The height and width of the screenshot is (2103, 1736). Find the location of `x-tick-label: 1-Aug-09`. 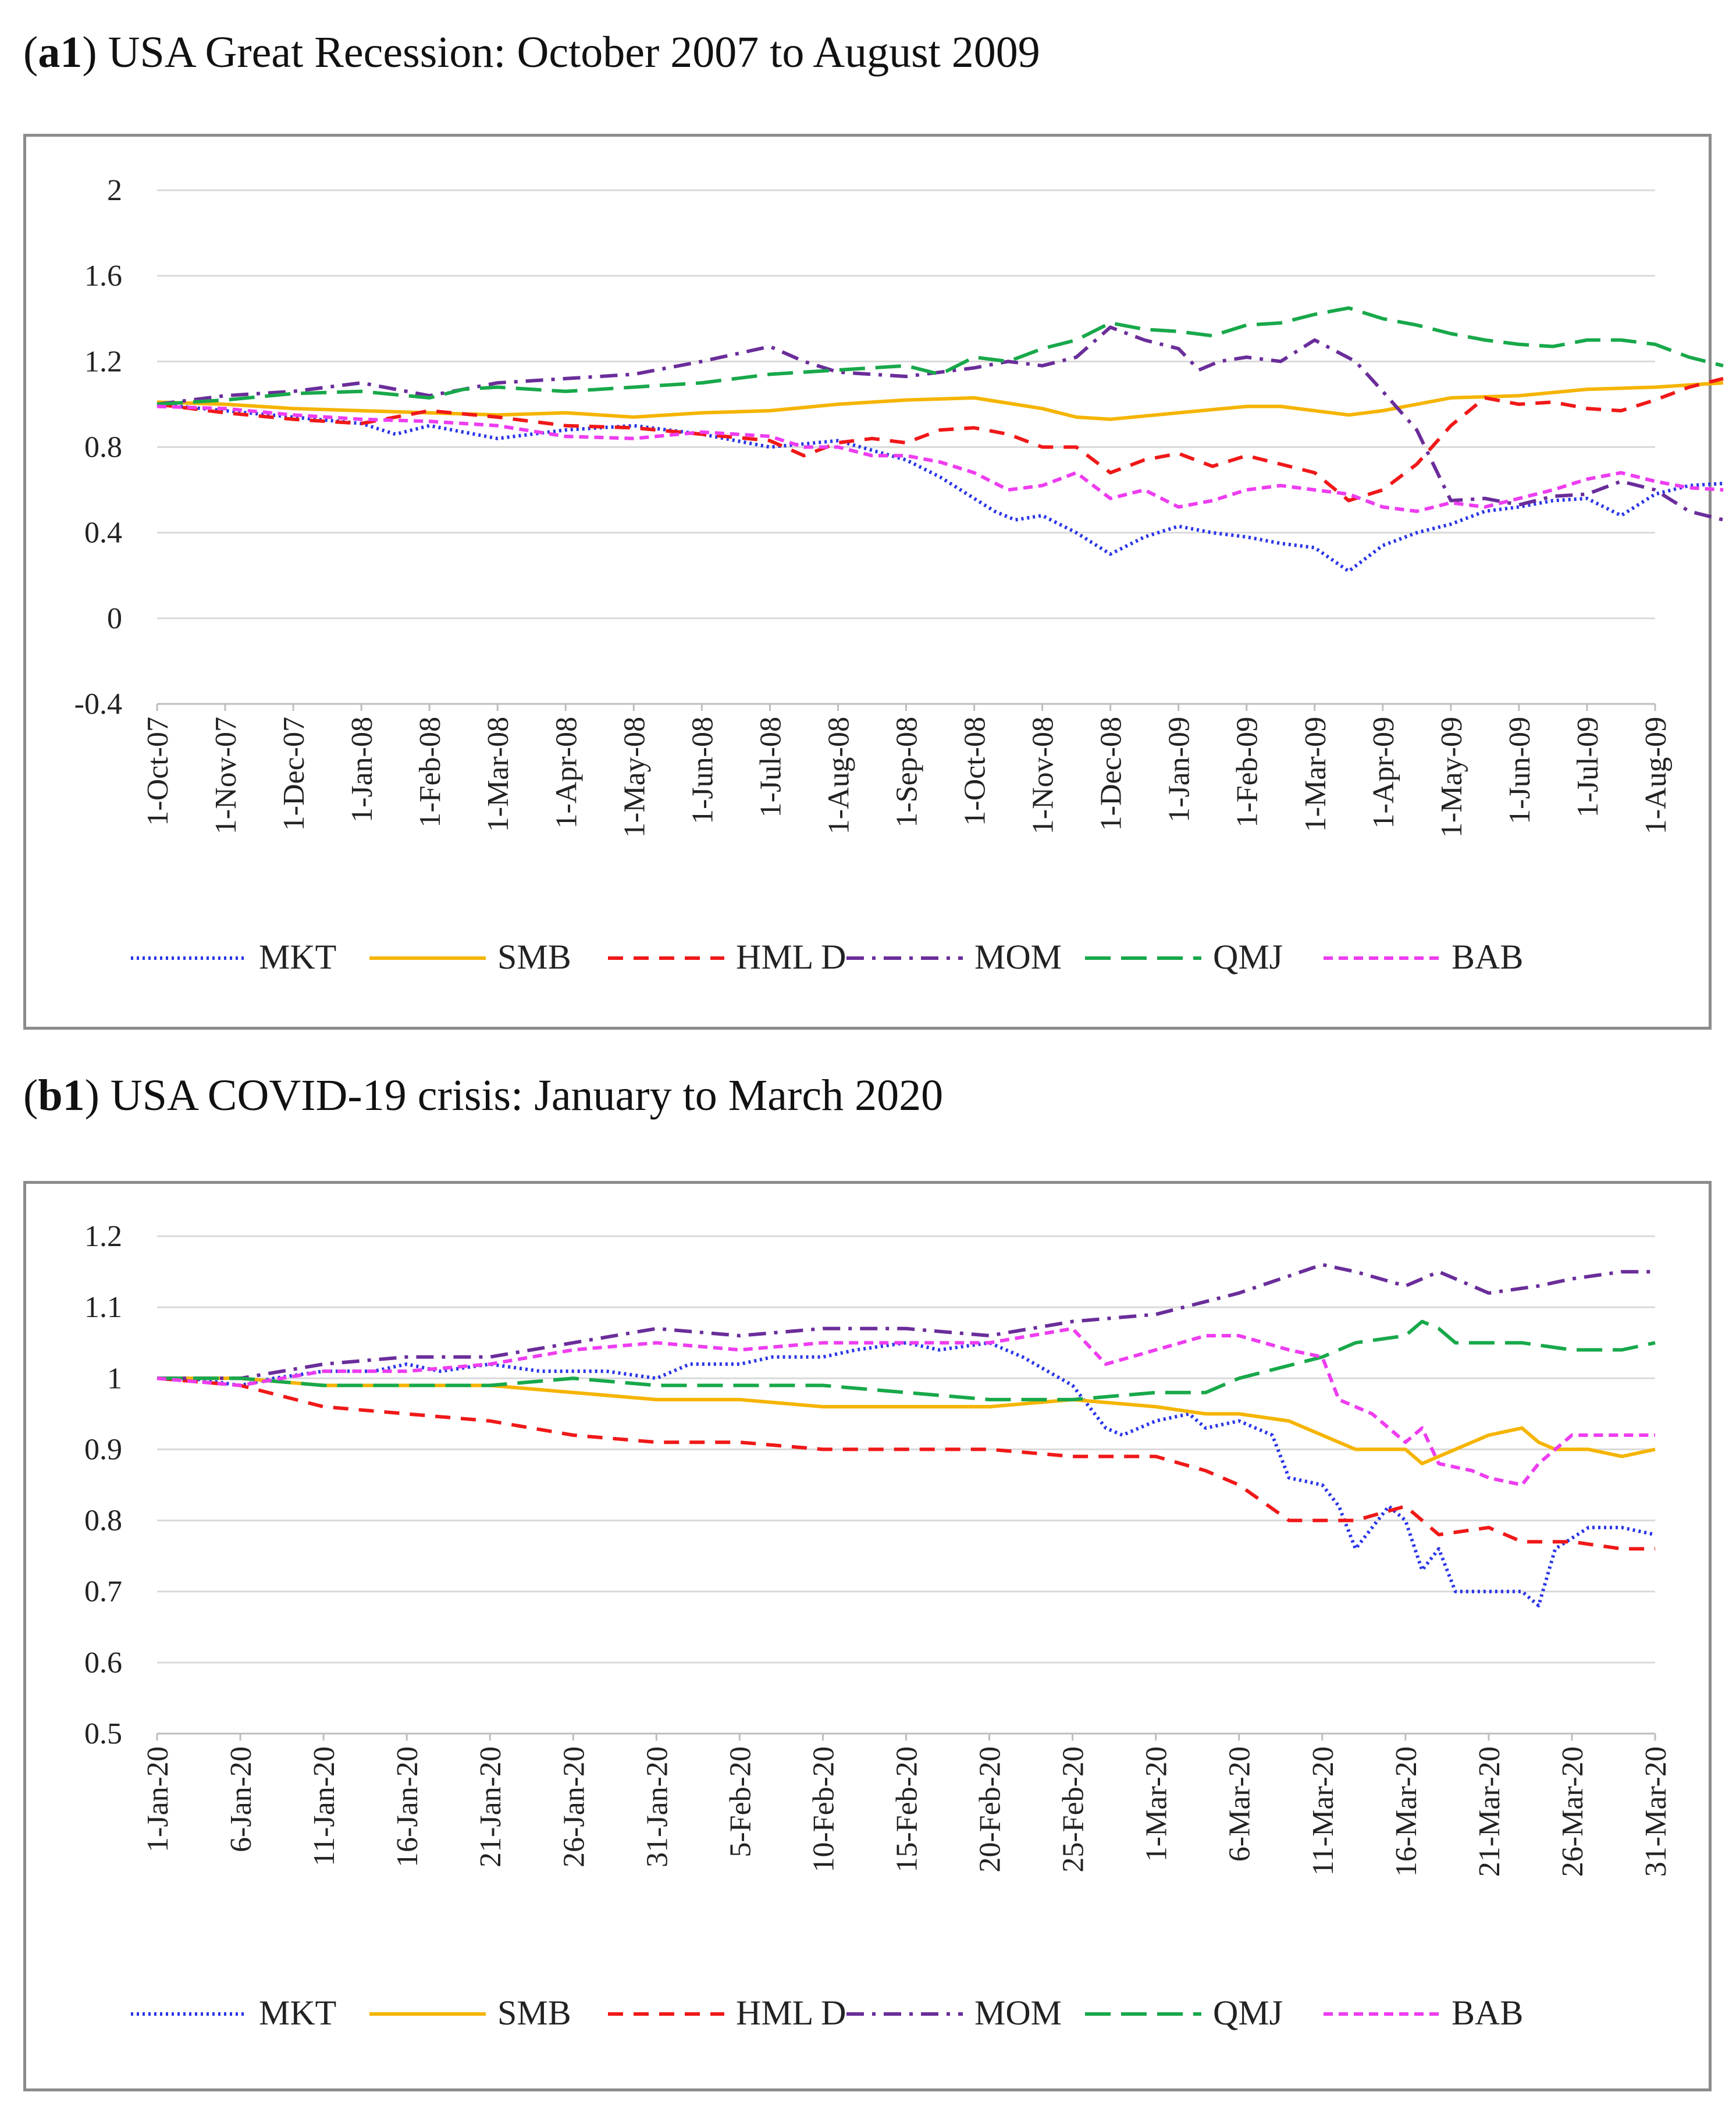

x-tick-label: 1-Aug-09 is located at coordinates (1656, 776).